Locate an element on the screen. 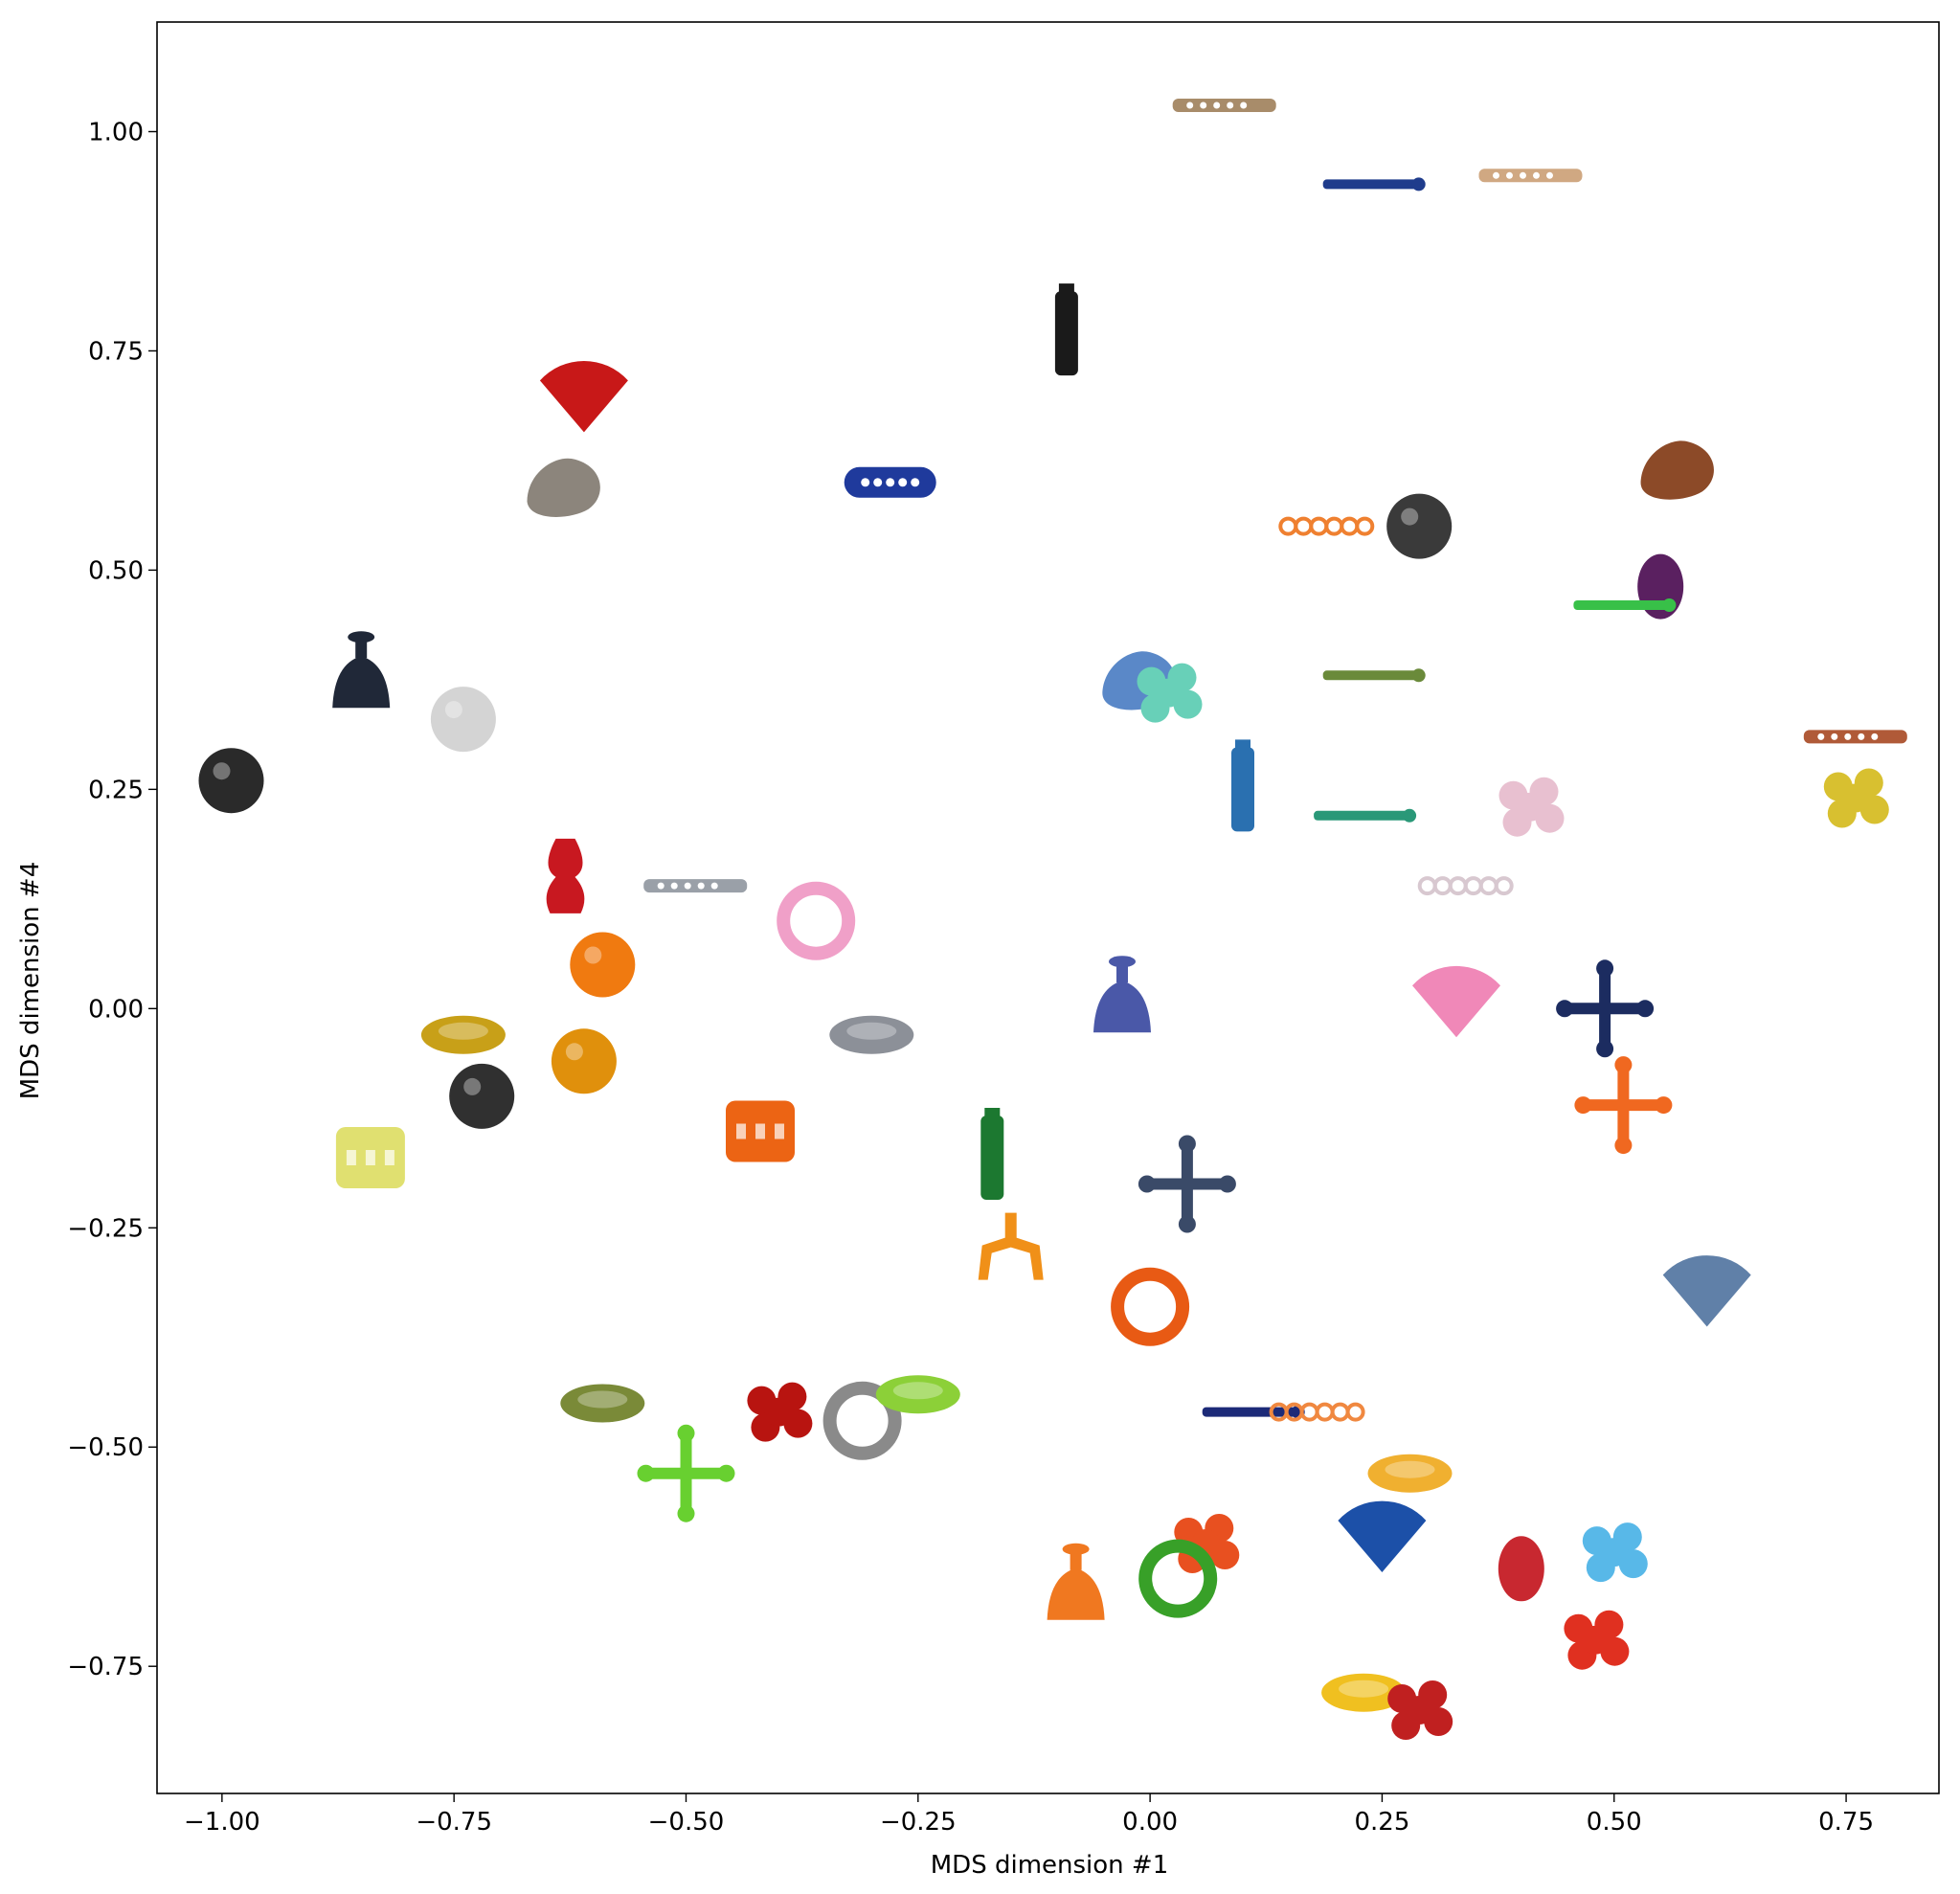 This screenshot has height=1894, width=1960. x-tick-label: 0.50 is located at coordinates (1614, 1822).